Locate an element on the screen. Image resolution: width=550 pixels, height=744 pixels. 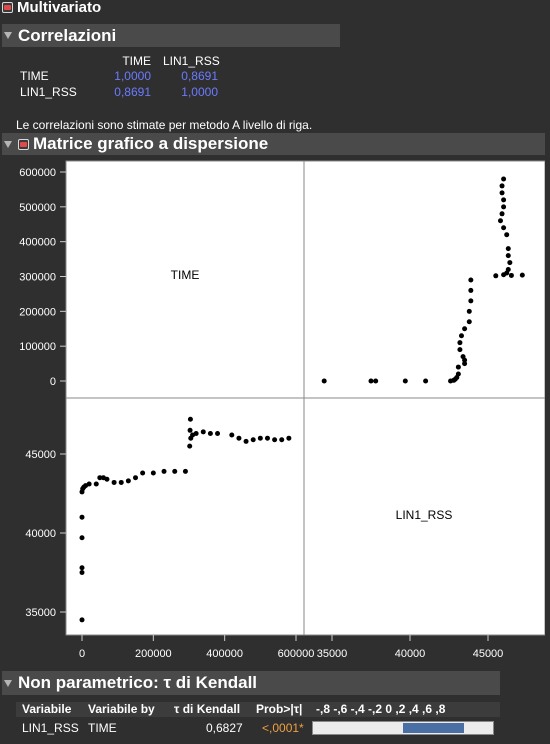
kendall-row-variable-by: TIME is located at coordinates (102, 728).